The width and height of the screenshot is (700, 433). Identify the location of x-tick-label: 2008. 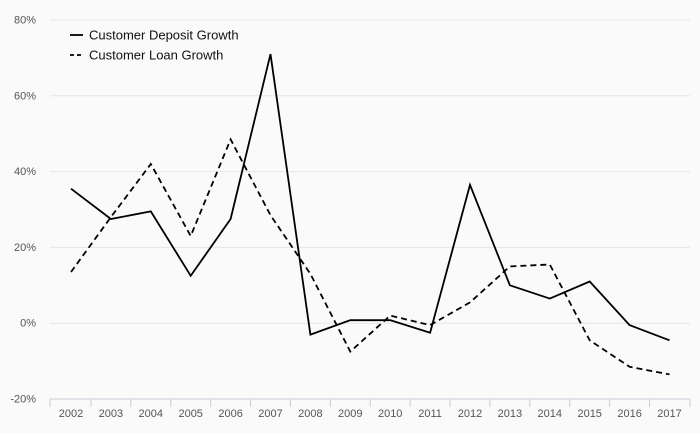
(310, 414).